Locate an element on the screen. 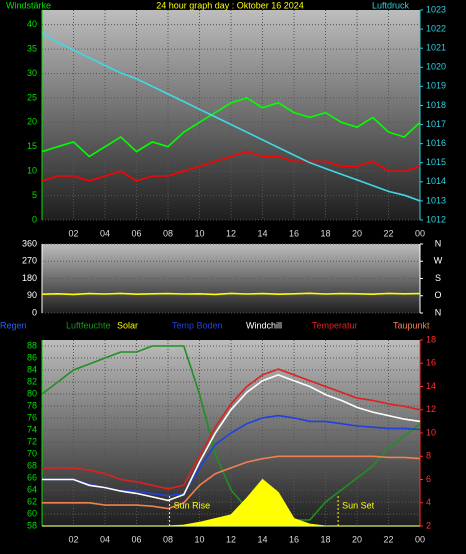 Image resolution: width=466 pixels, height=554 pixels. y-tick-label: 62 is located at coordinates (32, 501).